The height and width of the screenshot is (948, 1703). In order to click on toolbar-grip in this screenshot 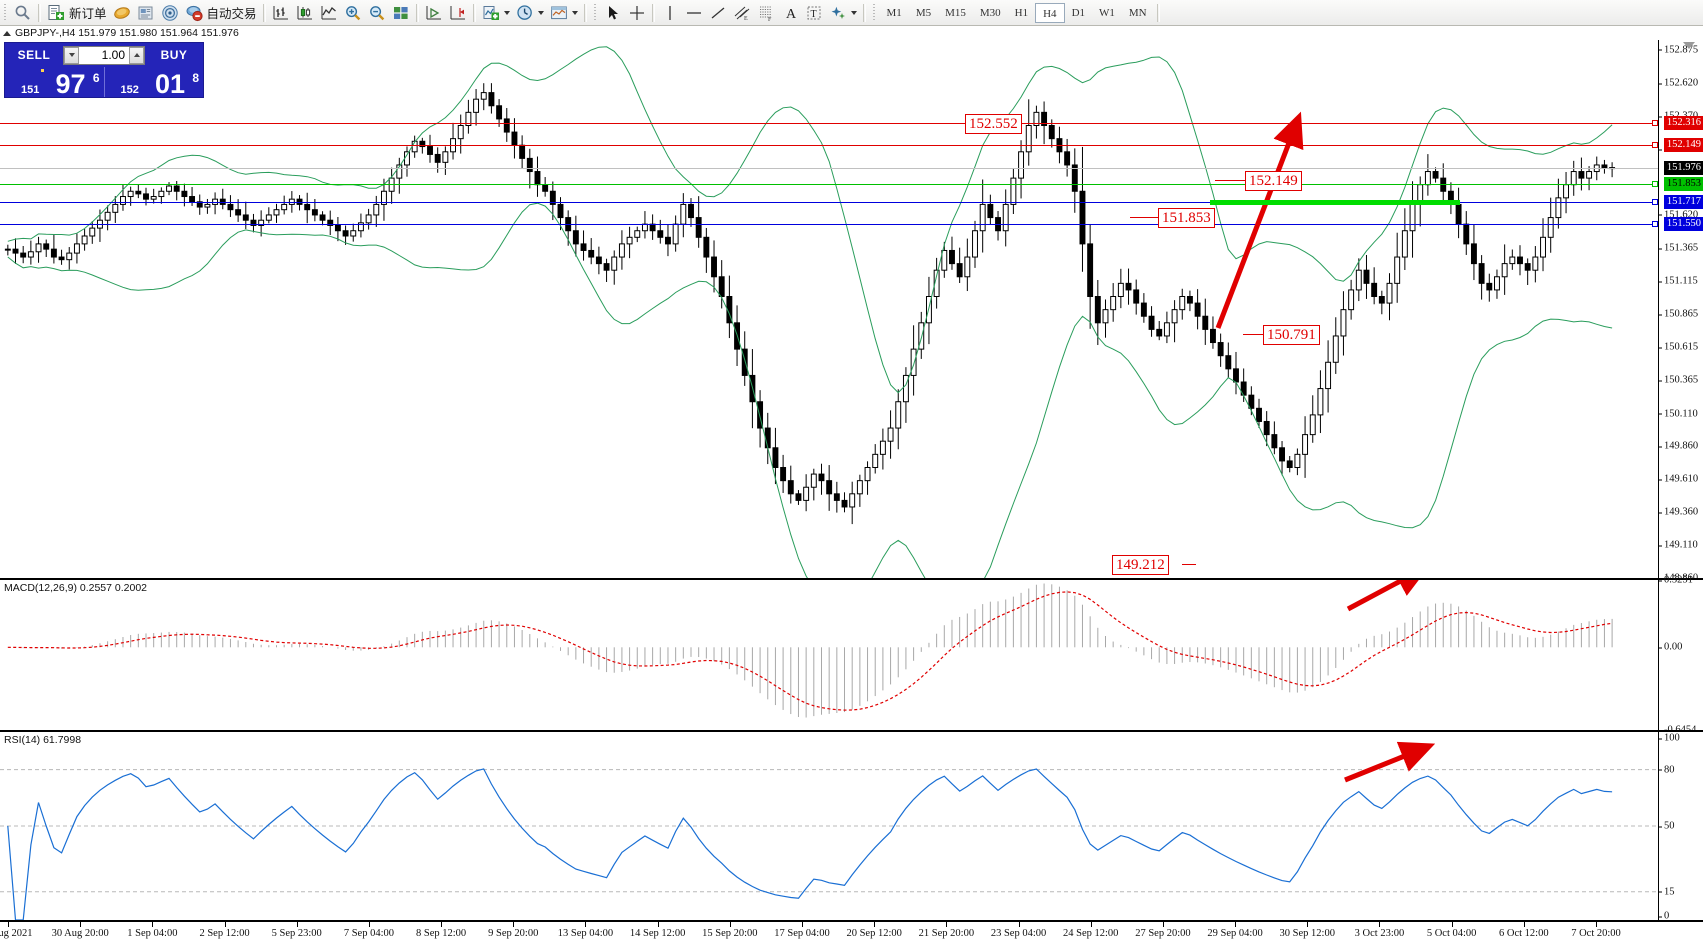, I will do `click(5, 12)`.